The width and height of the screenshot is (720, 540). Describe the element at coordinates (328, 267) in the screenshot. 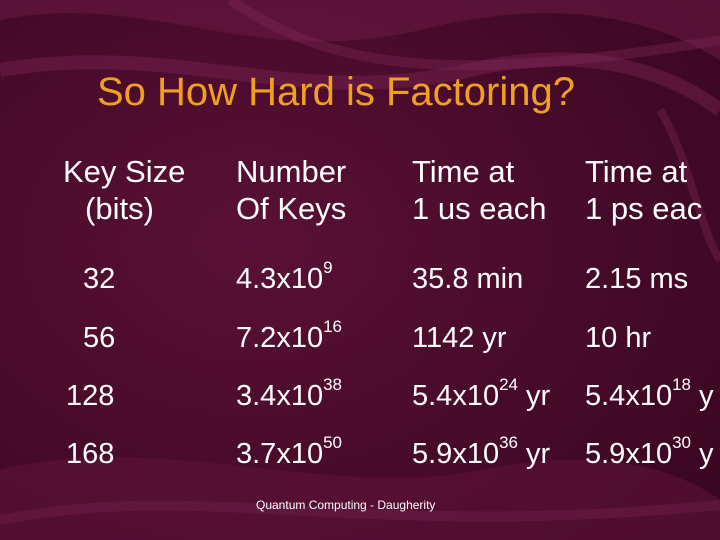

I see `row-32-keys-exp: 9` at that location.